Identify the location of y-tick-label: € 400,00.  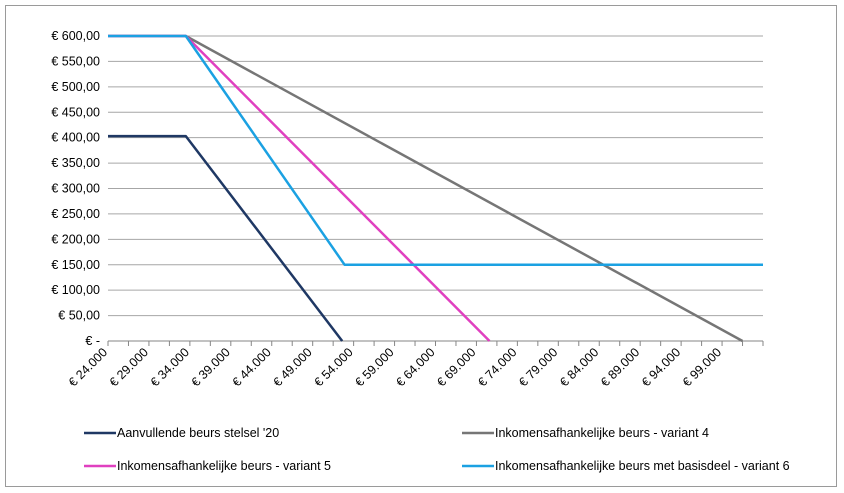
(75, 138).